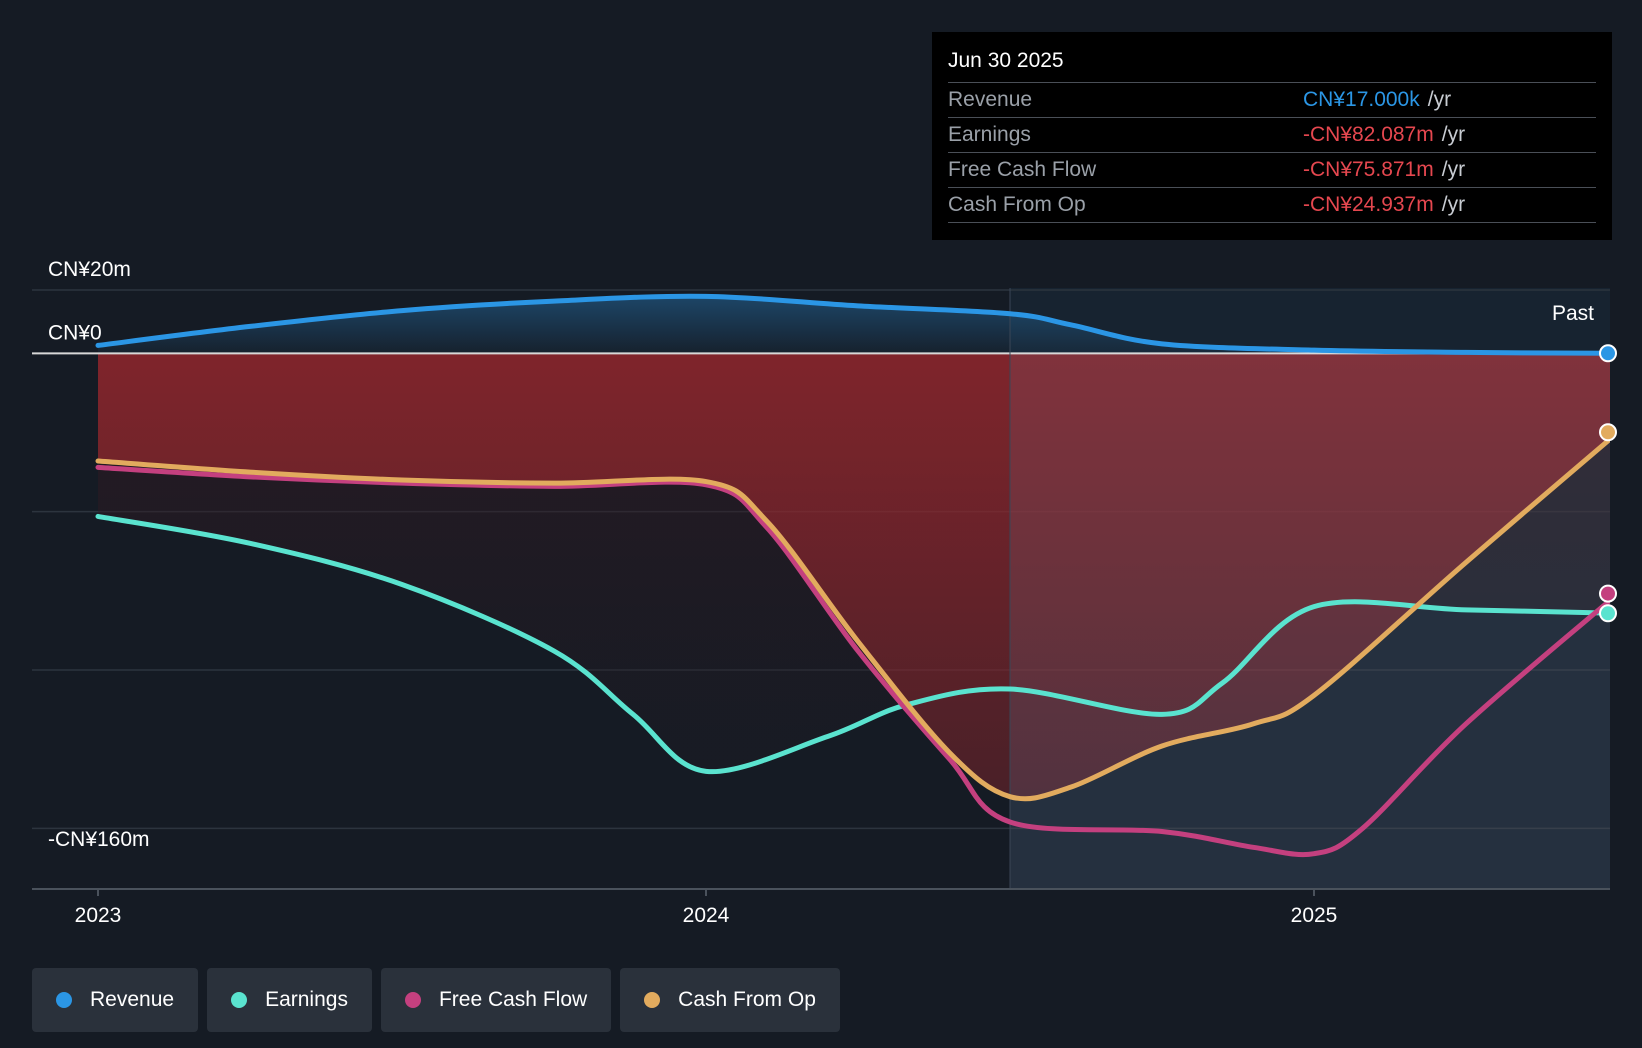  I want to click on legend-item-free-cash-flow: Free Cash Flow, so click(496, 1000).